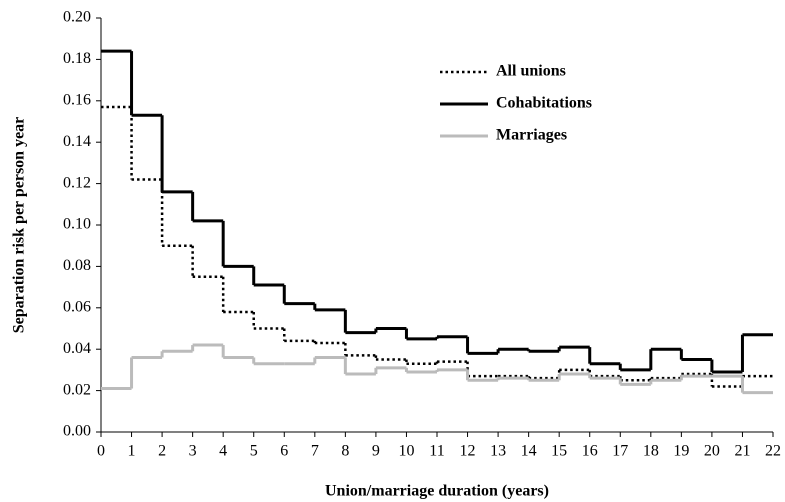 This screenshot has height=502, width=785. What do you see at coordinates (559, 451) in the screenshot?
I see `x-tick-label: 15` at bounding box center [559, 451].